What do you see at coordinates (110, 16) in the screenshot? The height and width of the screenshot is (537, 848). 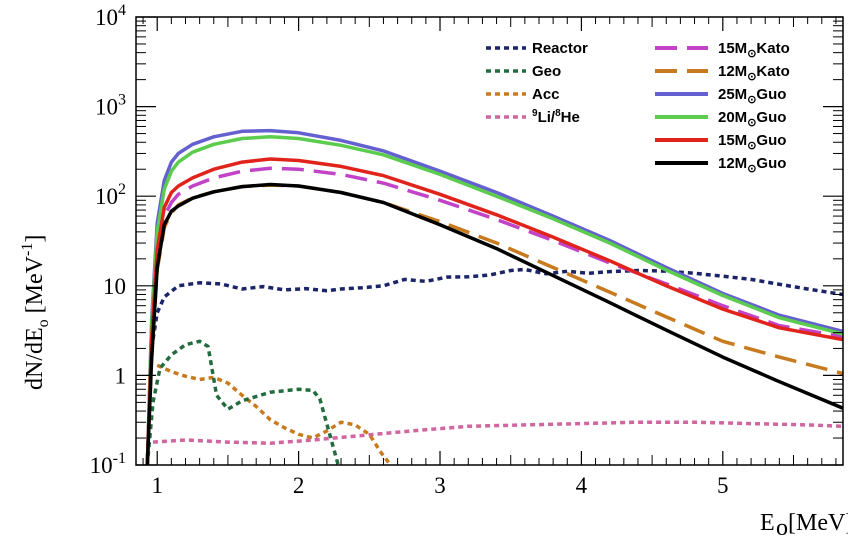 I see `y-tick-label: 10⁴` at bounding box center [110, 16].